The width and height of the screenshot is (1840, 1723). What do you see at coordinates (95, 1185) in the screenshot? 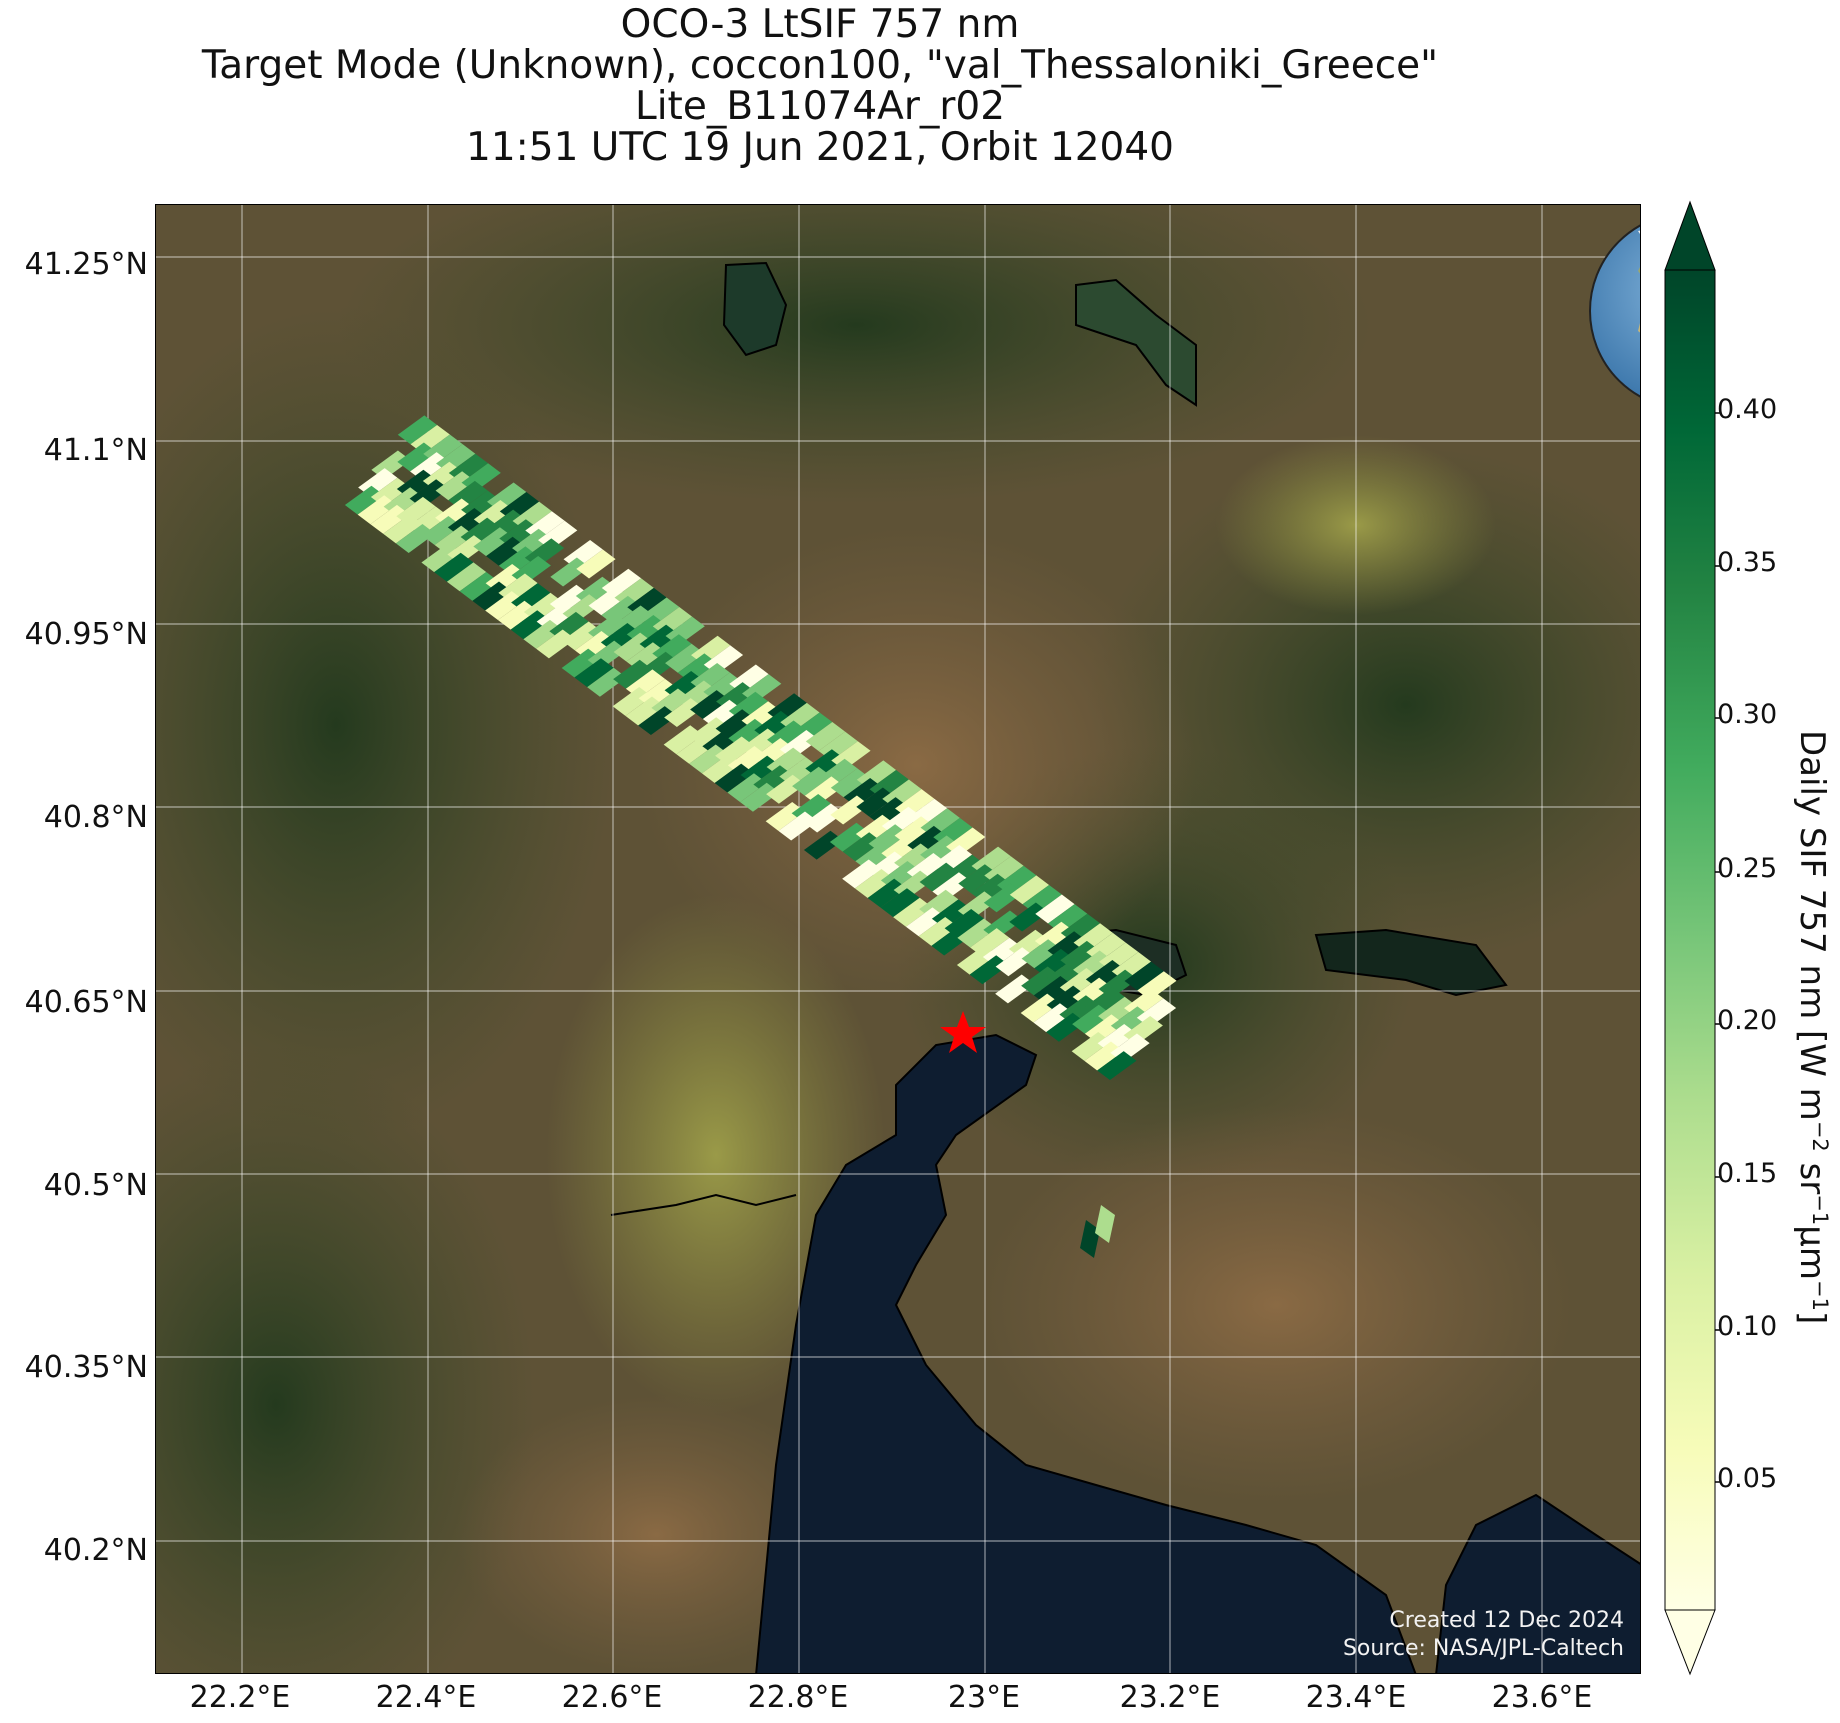
I see `lat-tick-label: 40.5°N` at bounding box center [95, 1185].